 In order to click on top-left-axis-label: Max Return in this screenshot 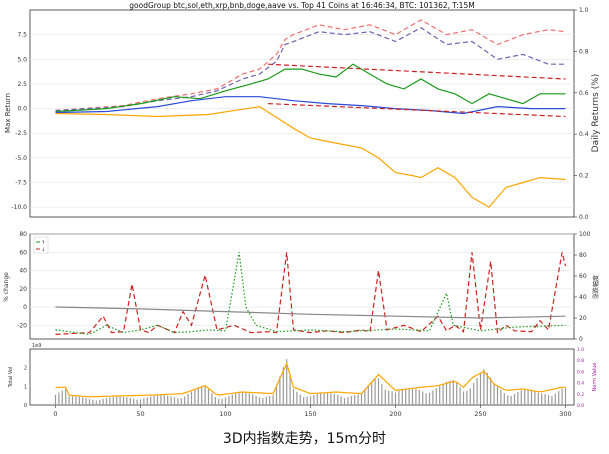, I will do `click(8, 113)`.